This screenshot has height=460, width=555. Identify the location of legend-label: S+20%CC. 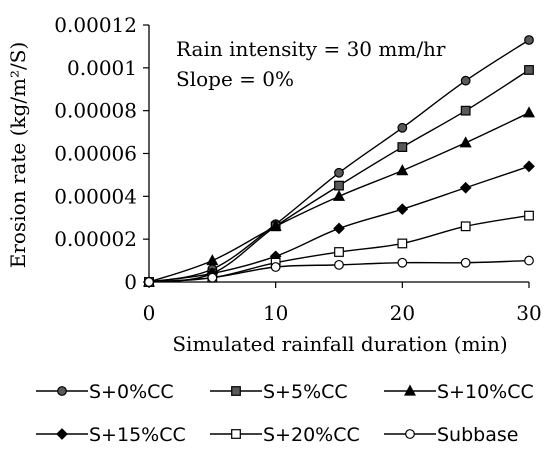
(311, 435).